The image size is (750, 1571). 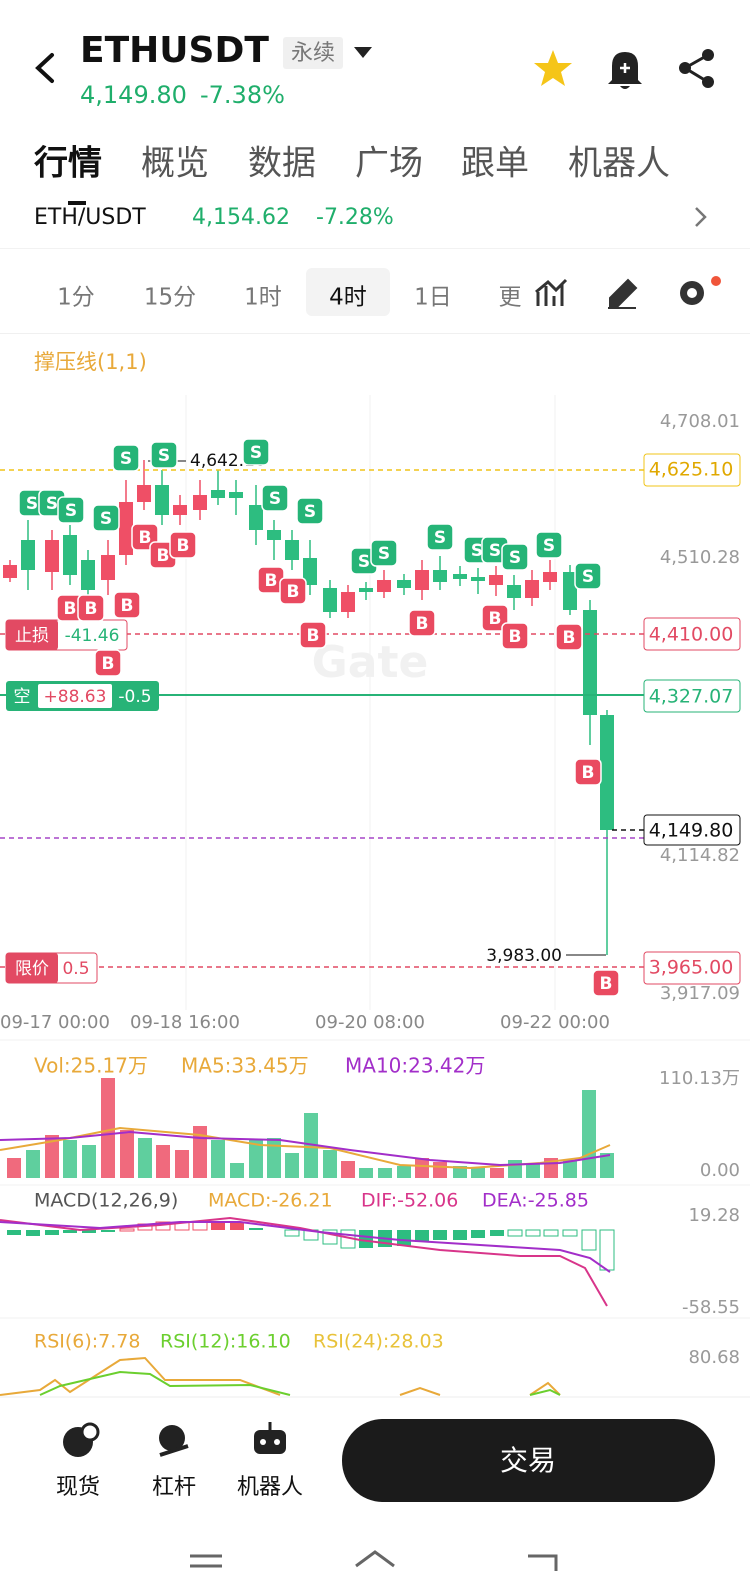 I want to click on stop-loss-label: 止损, so click(x=32, y=636).